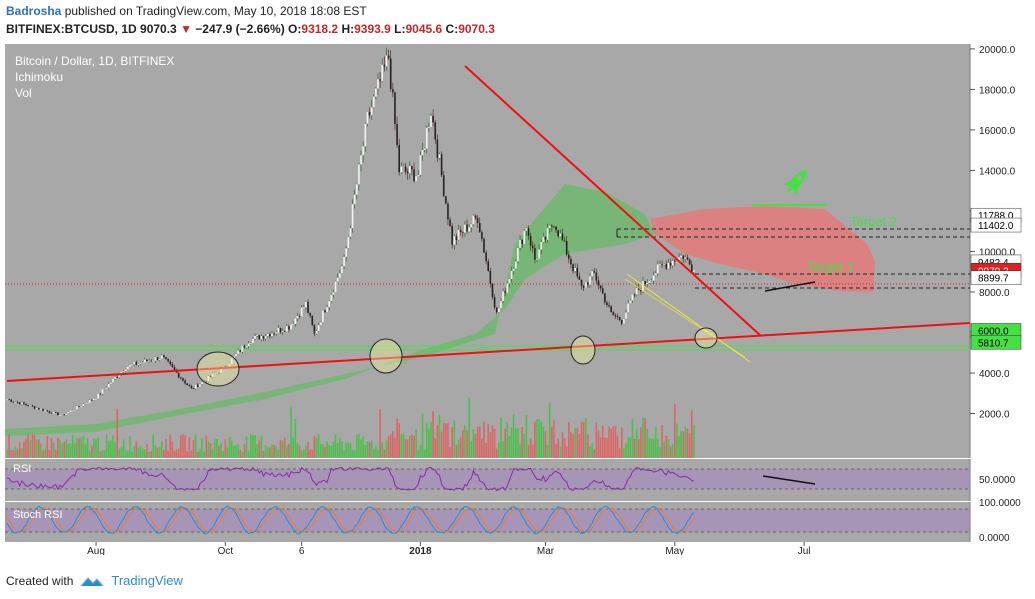 The image size is (1035, 599). I want to click on price-tick-label: 2000.0, so click(994, 415).